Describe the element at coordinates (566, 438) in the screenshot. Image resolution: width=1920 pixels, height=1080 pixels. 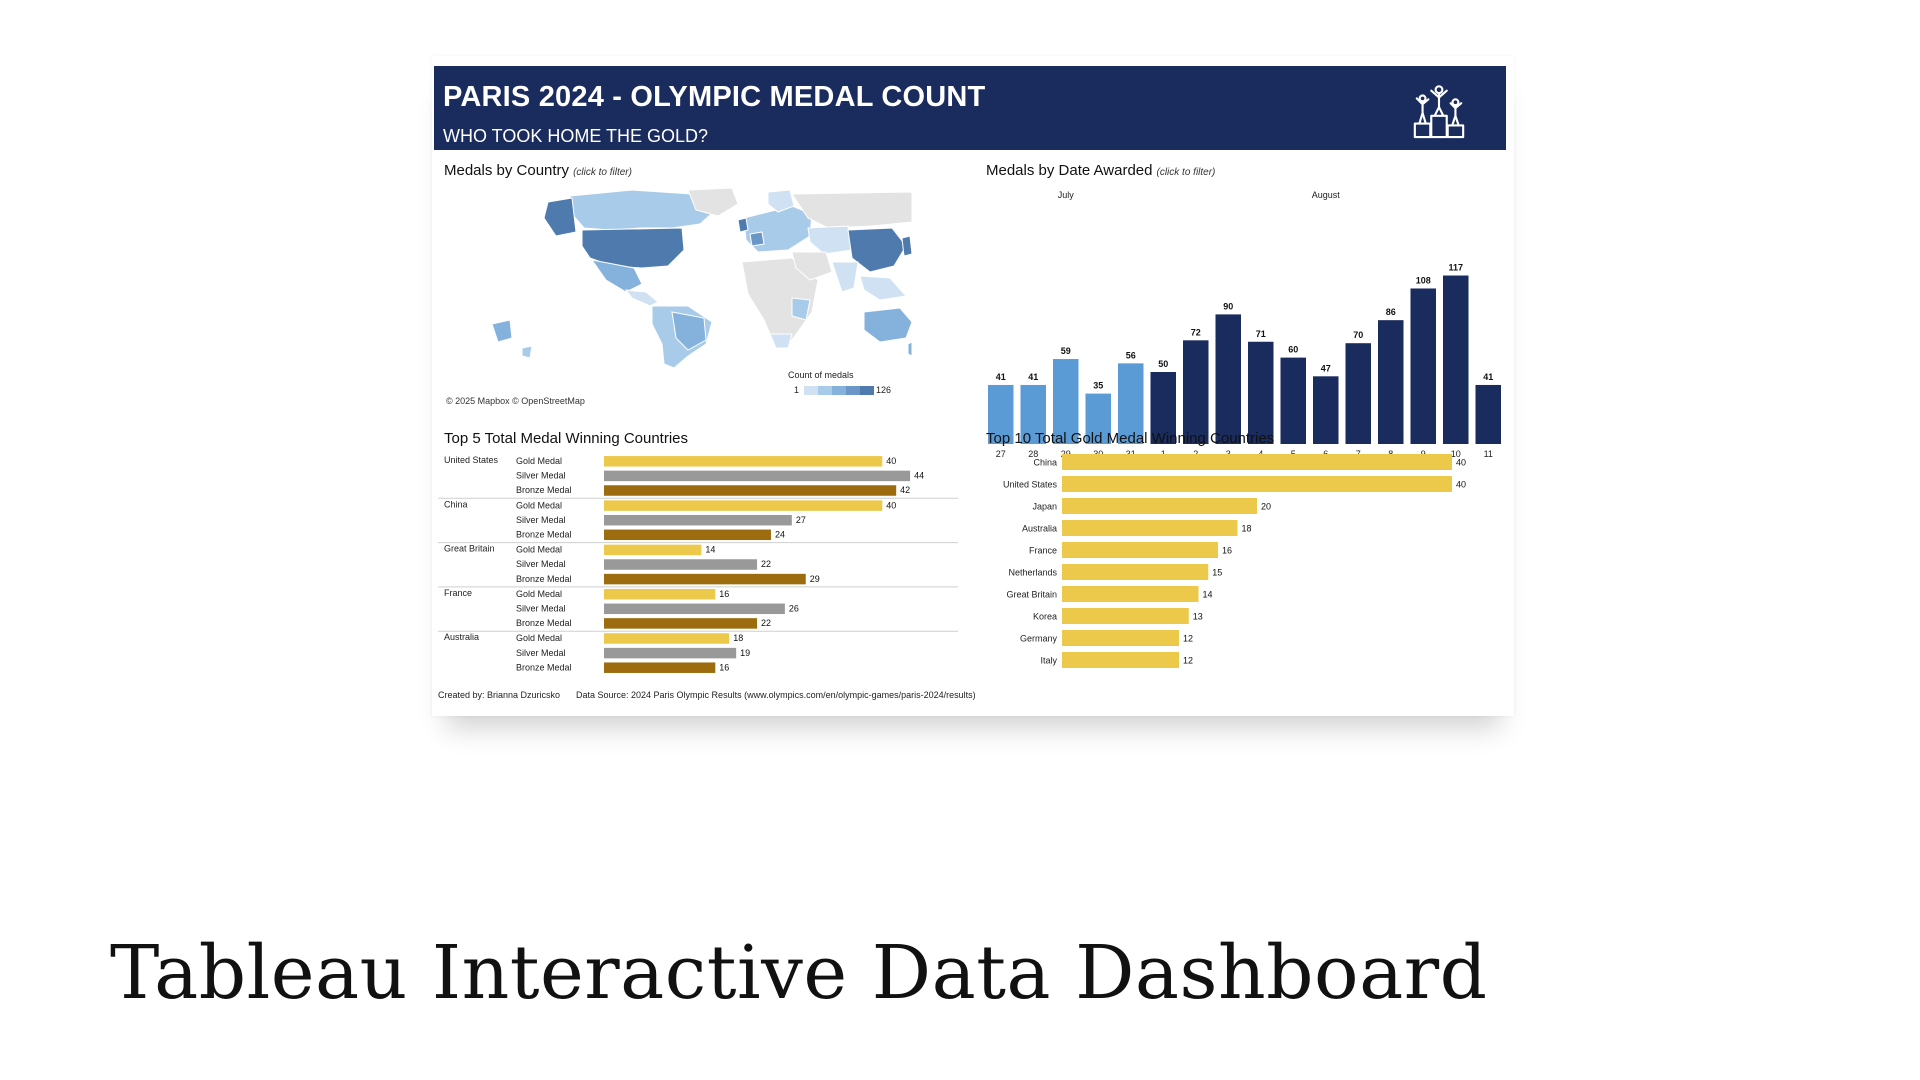
I see `top5-panel-title: Top 5 Total Medal Winning Countries` at that location.